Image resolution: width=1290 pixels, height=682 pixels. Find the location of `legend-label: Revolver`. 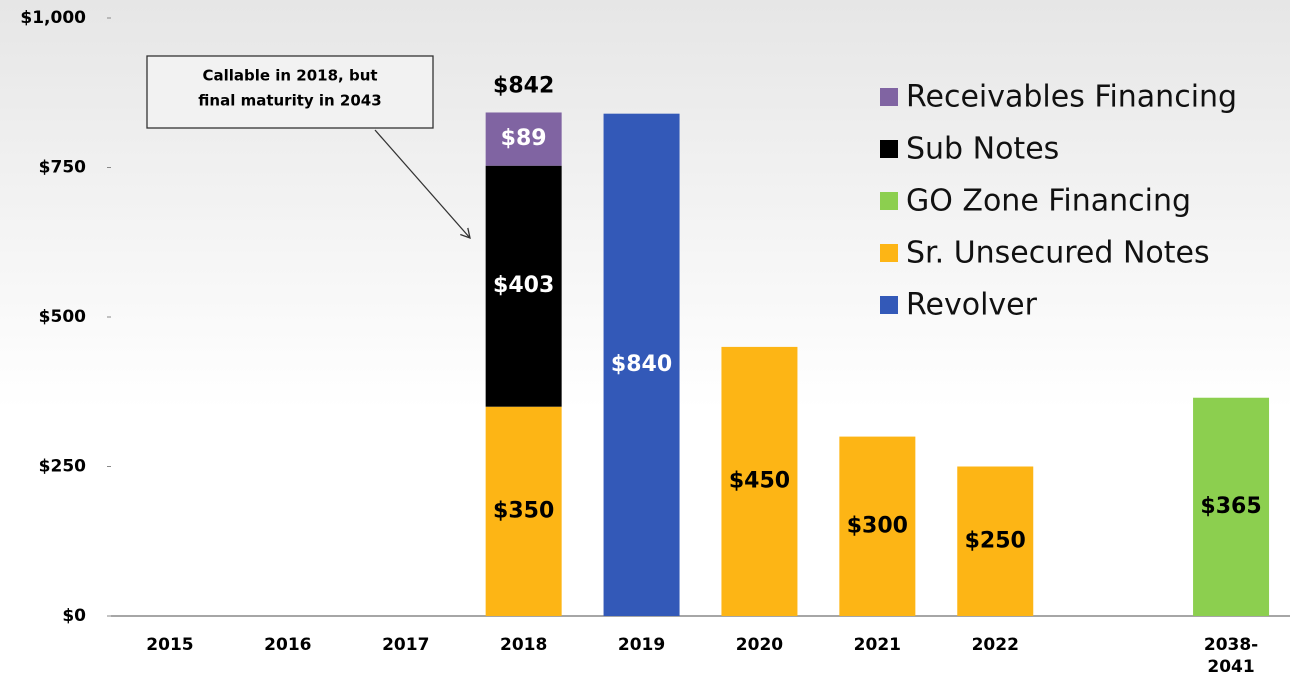

legend-label: Revolver is located at coordinates (972, 305).